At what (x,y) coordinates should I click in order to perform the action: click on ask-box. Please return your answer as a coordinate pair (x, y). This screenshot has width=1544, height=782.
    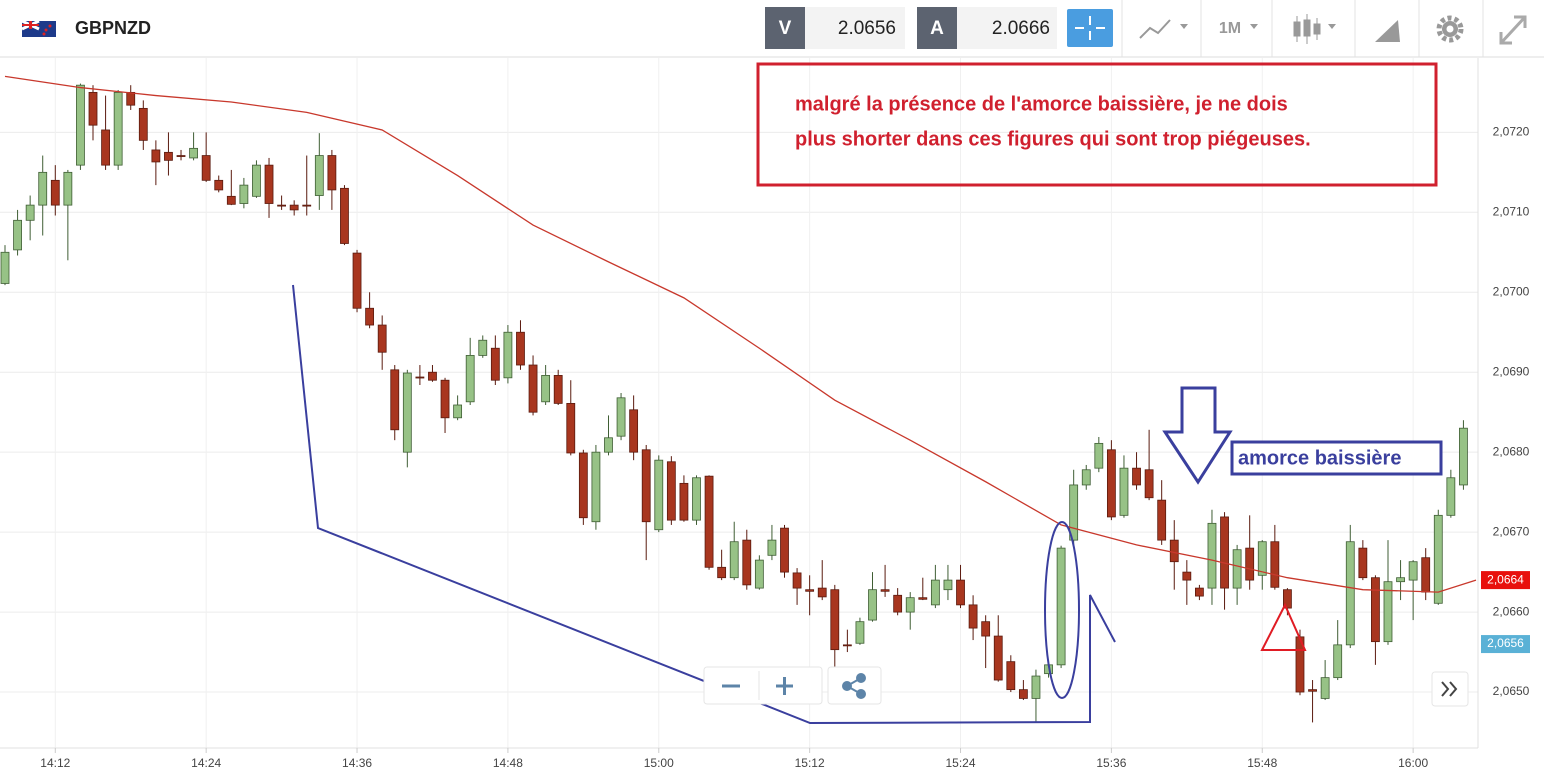
    Looking at the image, I should click on (1007, 28).